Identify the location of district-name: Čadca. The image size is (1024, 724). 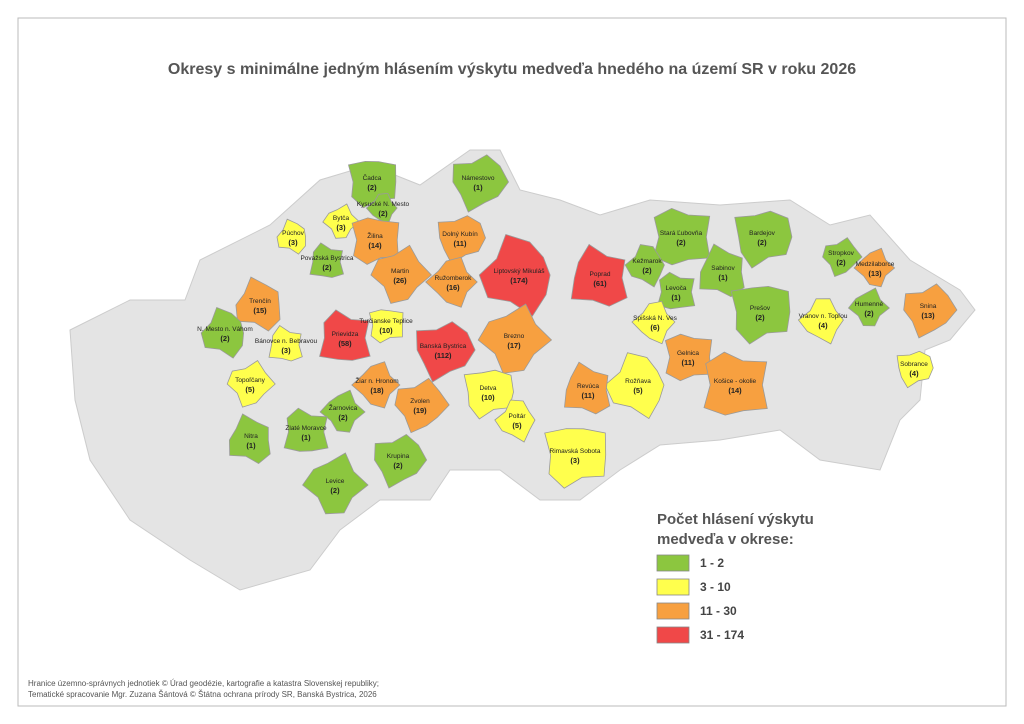
(372, 177).